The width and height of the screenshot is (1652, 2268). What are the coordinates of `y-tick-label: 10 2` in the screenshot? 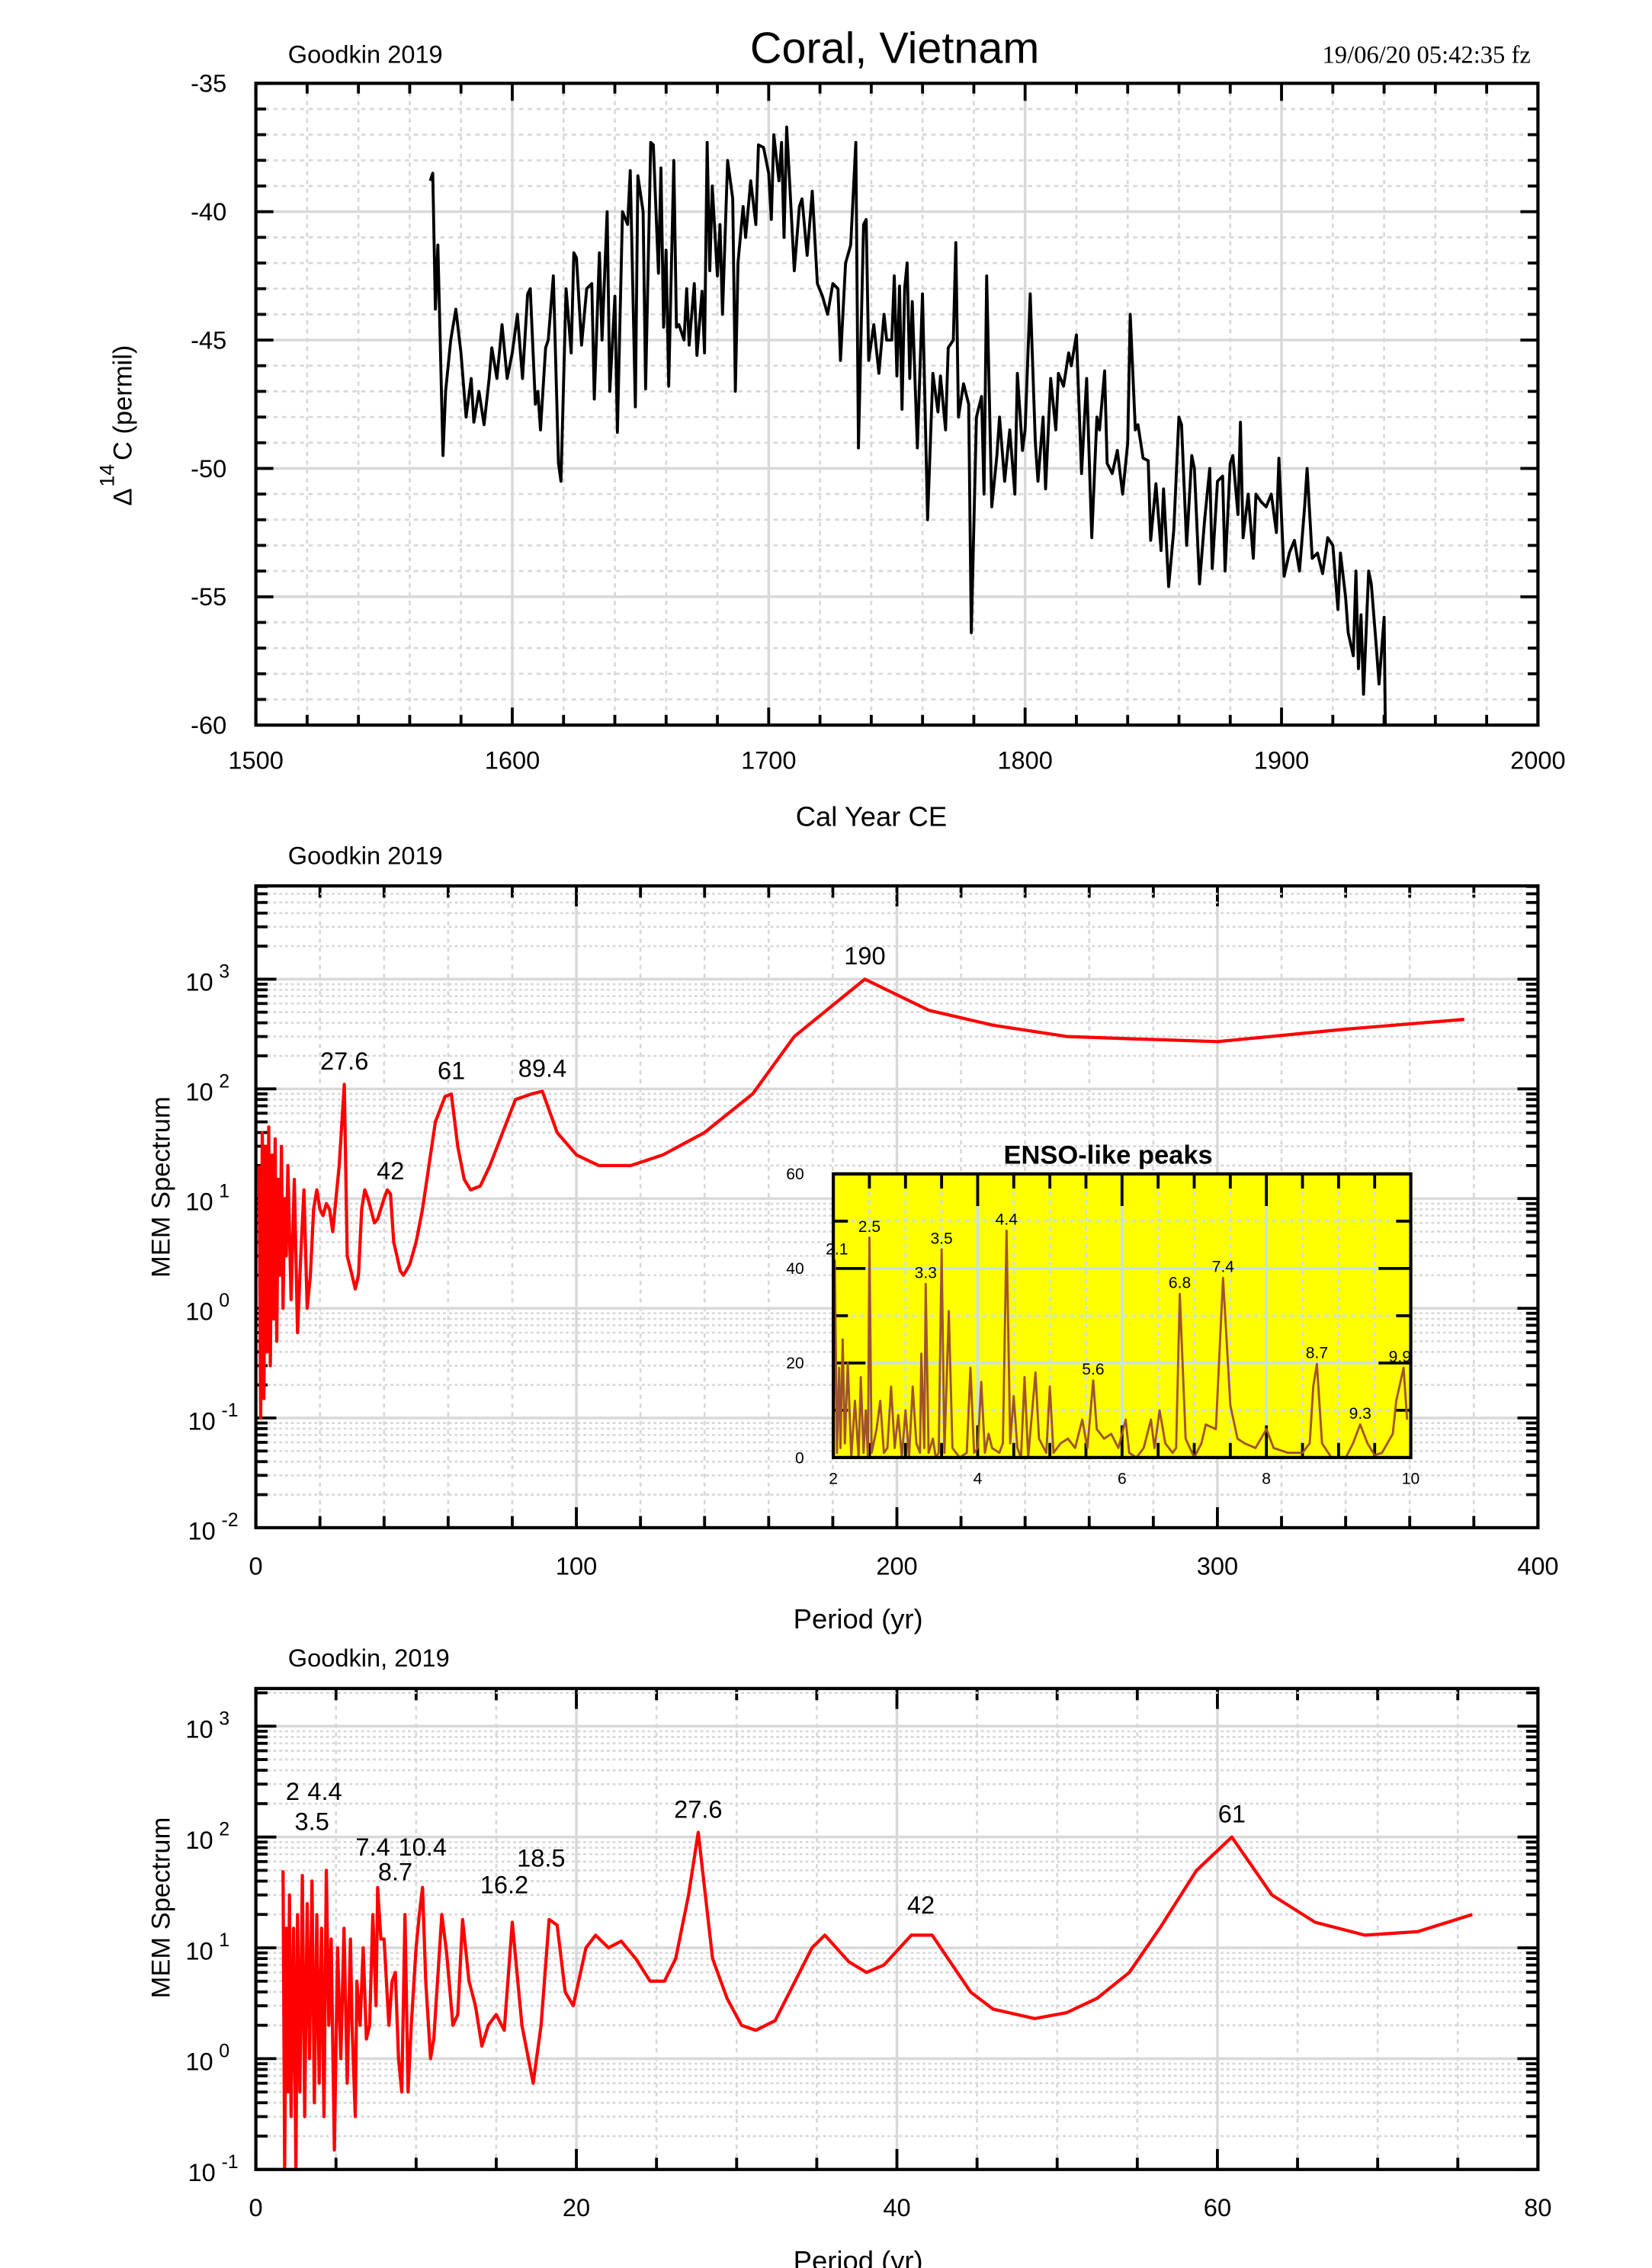 It's located at (207, 1087).